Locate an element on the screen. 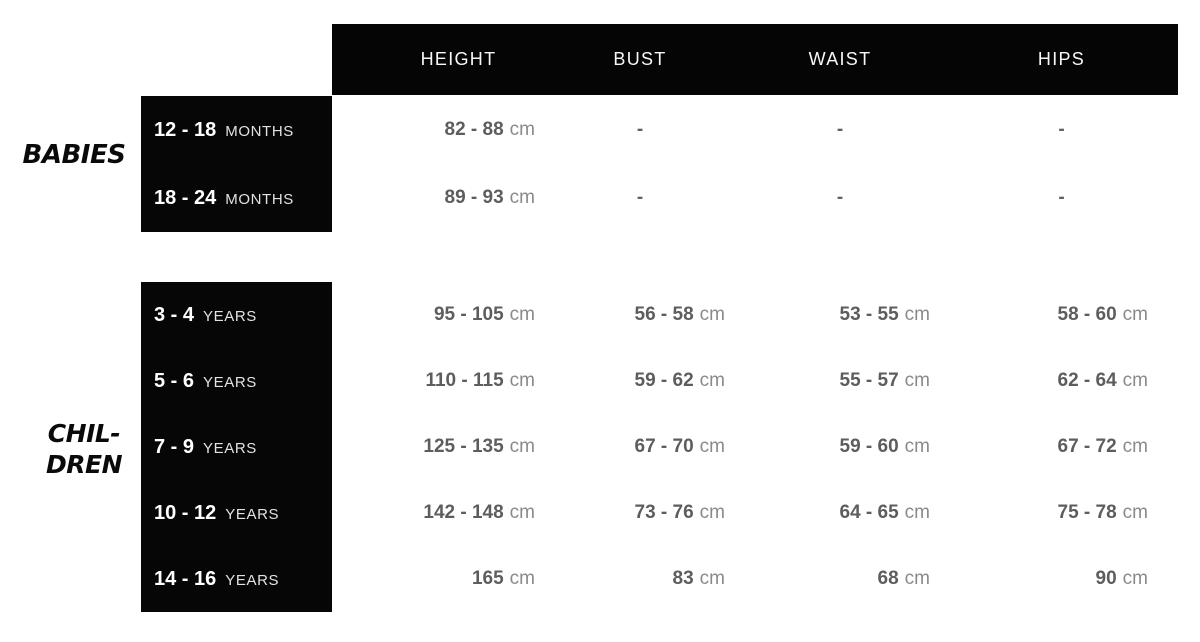  size-range-value: 12 - 18 is located at coordinates (185, 129).